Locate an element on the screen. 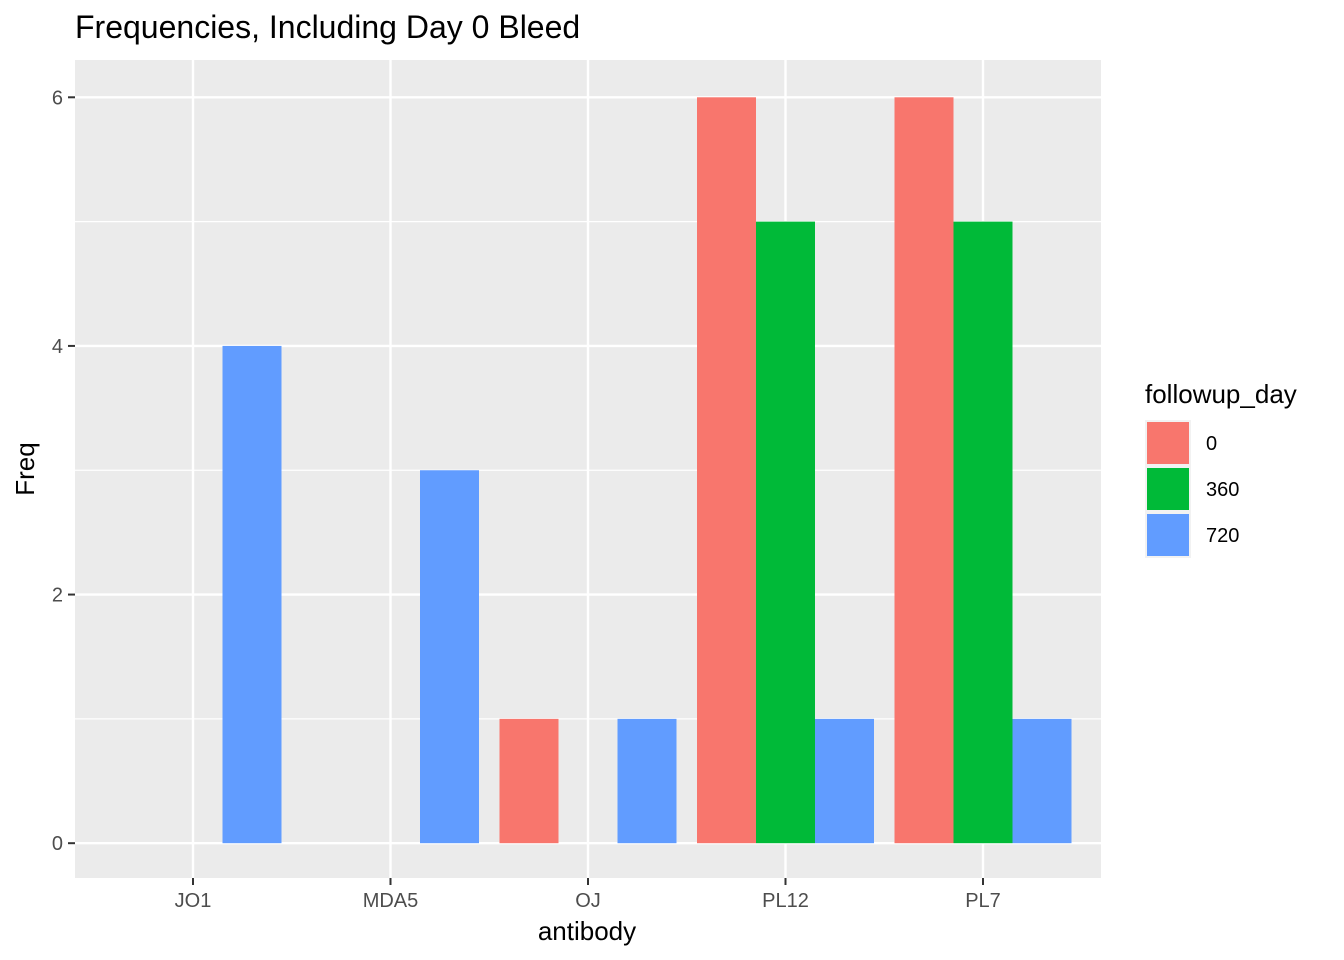 Image resolution: width=1344 pixels, height=960 pixels. x-tick-label: OJ is located at coordinates (588, 901).